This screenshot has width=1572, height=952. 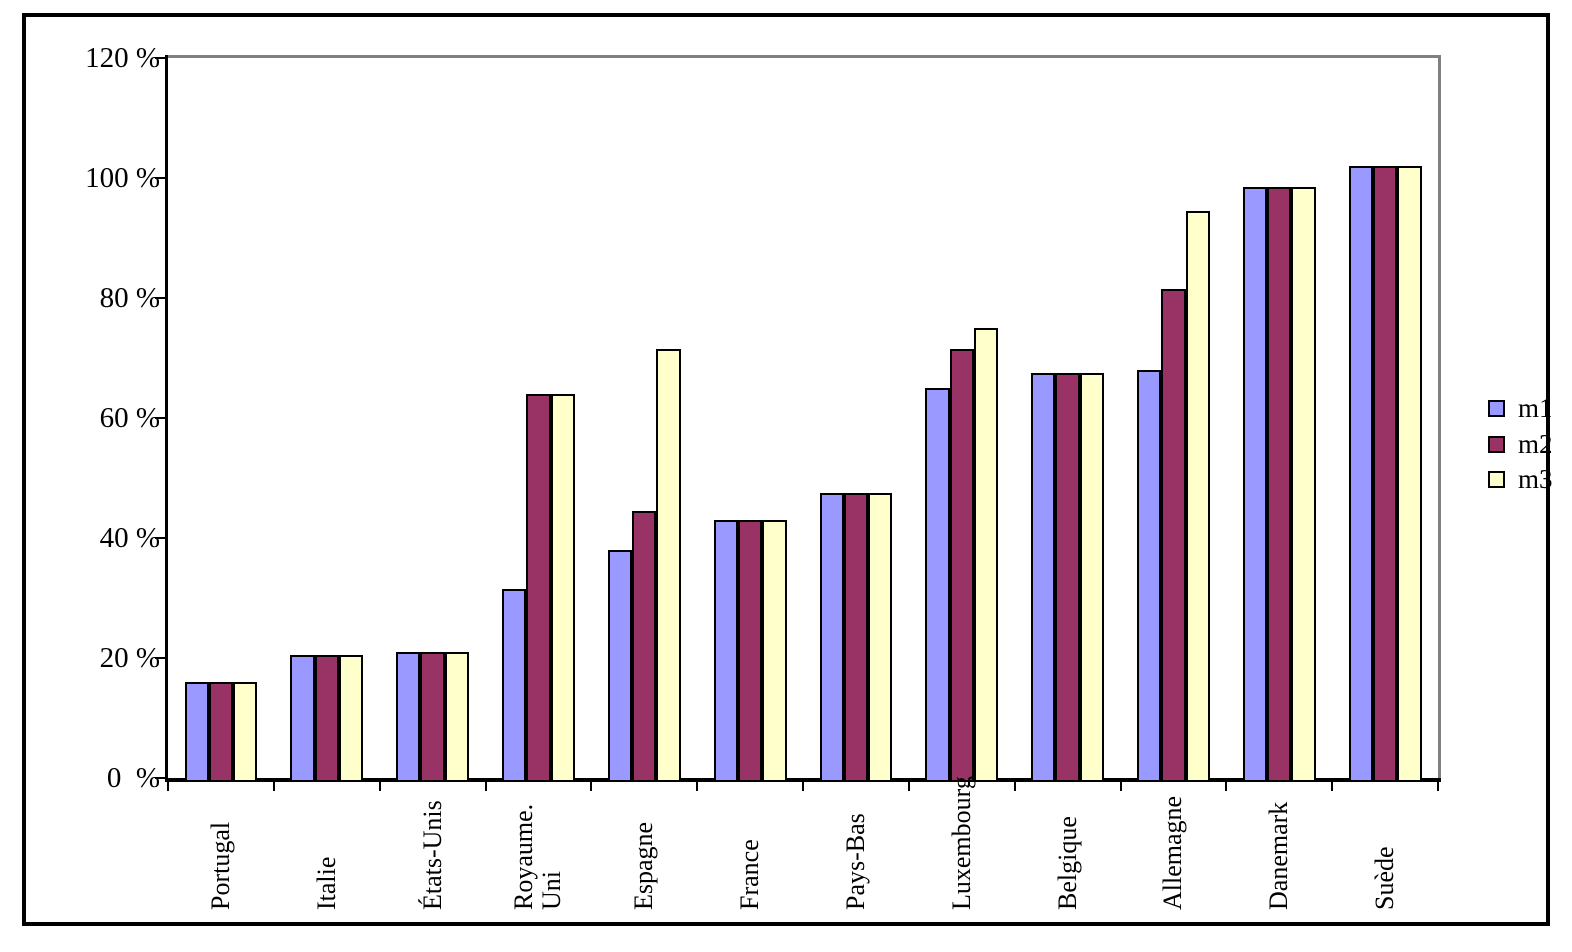 I want to click on legend-item-m3: m3, so click(x=1520, y=479).